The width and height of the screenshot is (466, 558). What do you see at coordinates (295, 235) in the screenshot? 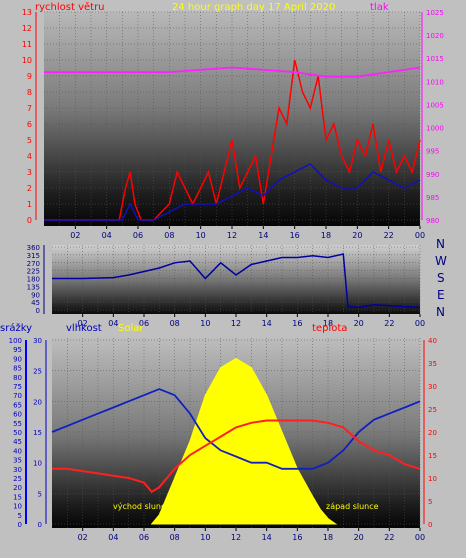
I see `wind-x-tick-label: 16` at bounding box center [295, 235].